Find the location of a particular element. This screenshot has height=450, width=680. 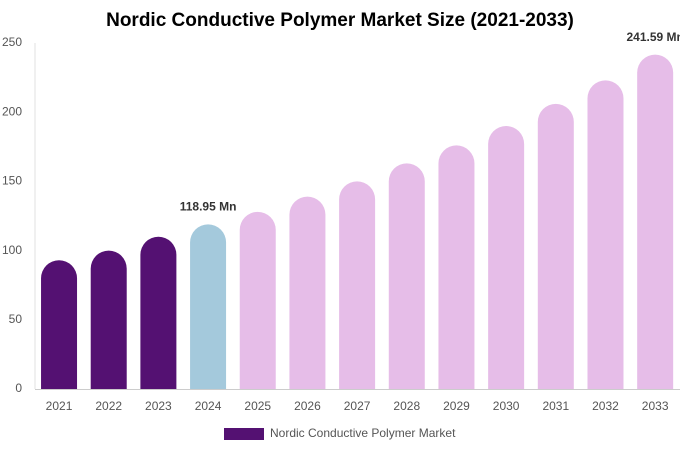

x-tick-label: 2024 is located at coordinates (208, 406).